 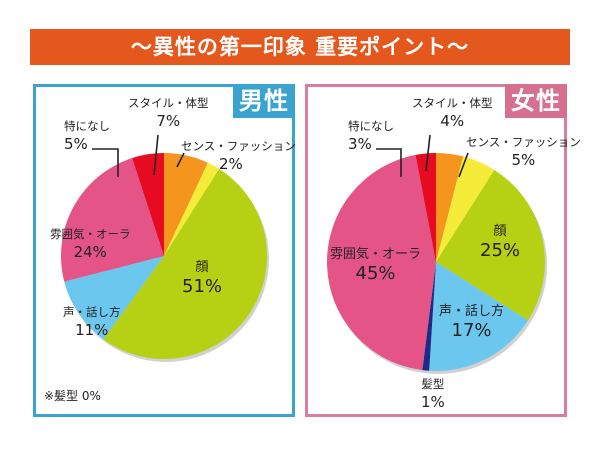 I want to click on male-label-sense-pct: 2%, so click(x=231, y=164).